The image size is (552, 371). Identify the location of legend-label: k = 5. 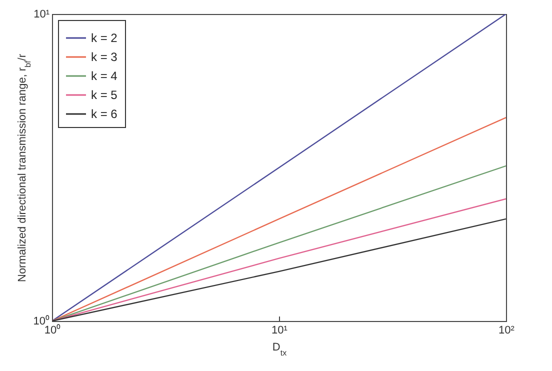
(104, 95).